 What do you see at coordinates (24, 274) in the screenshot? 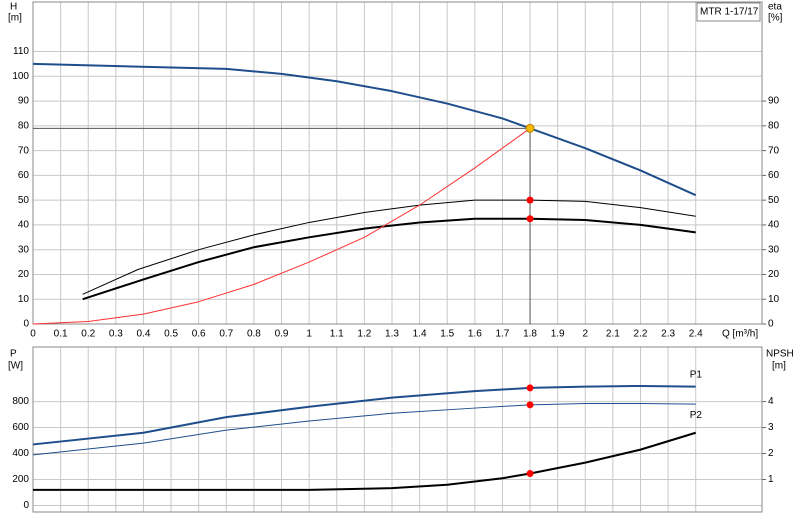
I see `y-tick-label: 20` at bounding box center [24, 274].